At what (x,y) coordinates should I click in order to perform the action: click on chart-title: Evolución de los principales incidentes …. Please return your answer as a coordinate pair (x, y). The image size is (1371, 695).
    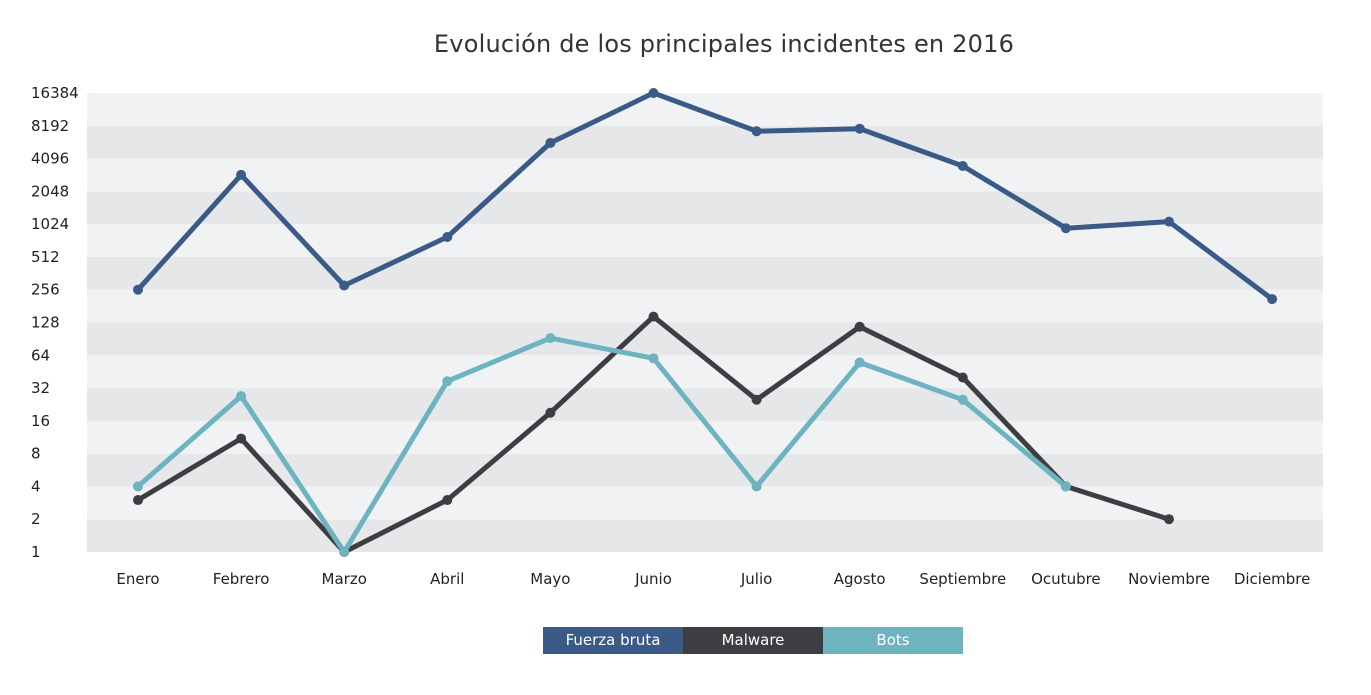
    Looking at the image, I should click on (724, 44).